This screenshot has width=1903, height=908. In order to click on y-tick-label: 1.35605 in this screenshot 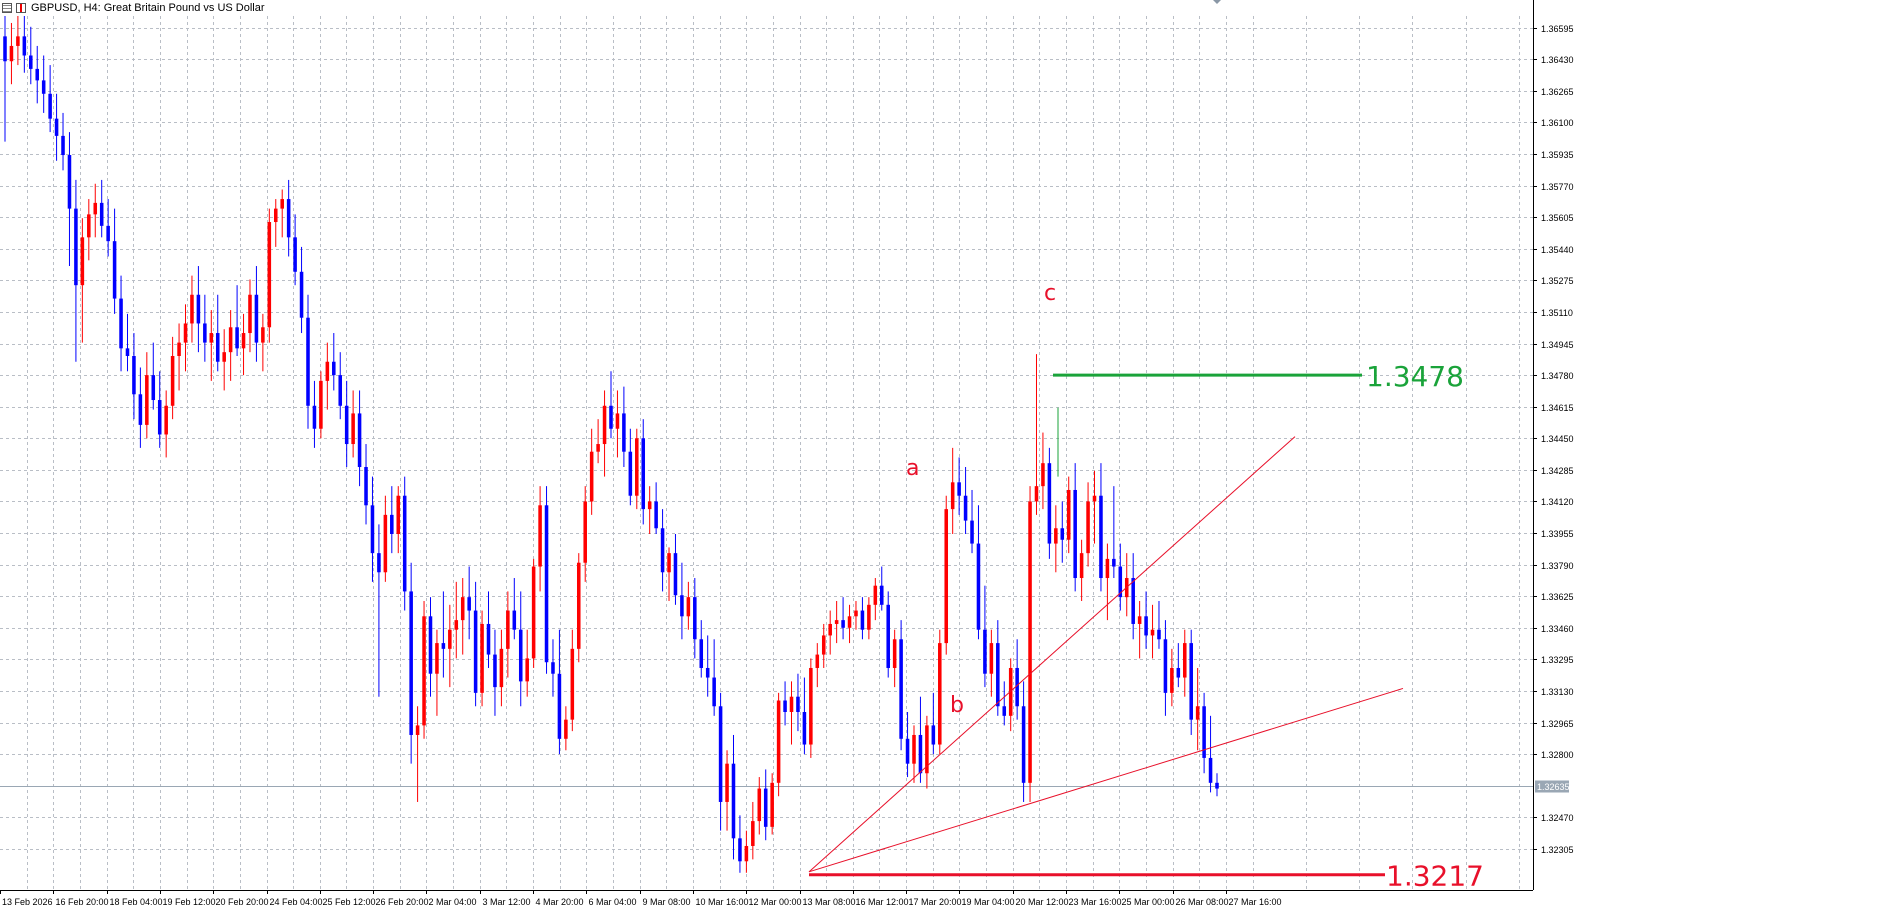, I will do `click(1557, 218)`.